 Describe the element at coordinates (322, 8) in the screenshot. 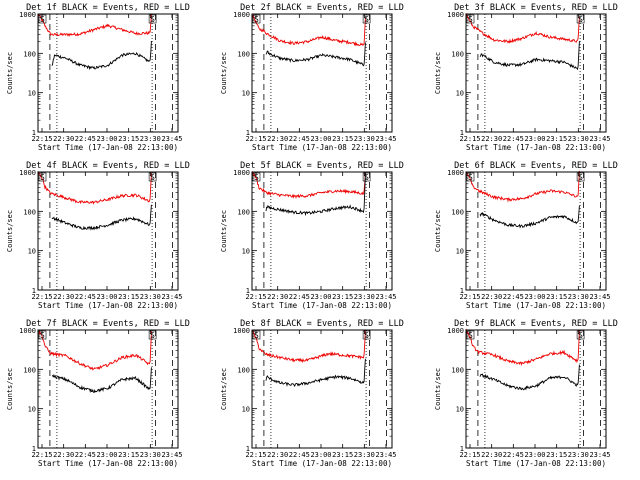

I see `panel-title: Det 2f BLACK = Events, RED = LLD` at that location.